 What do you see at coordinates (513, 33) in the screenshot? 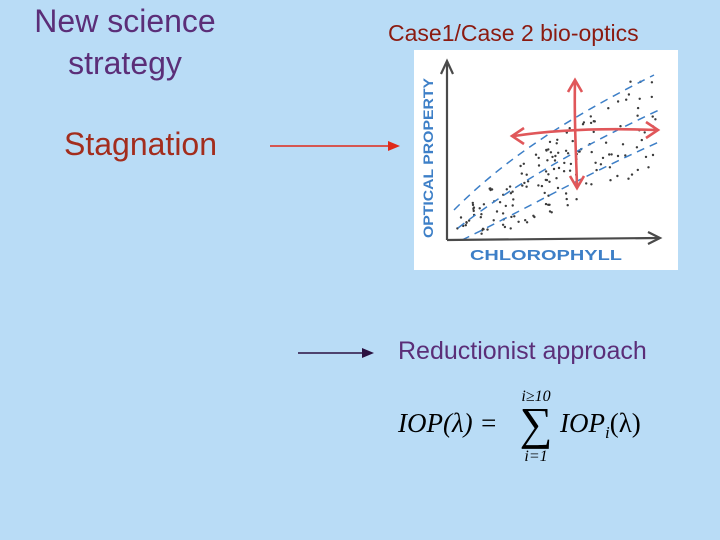
I see `case-title: Case1/Case 2 bio-optics` at bounding box center [513, 33].